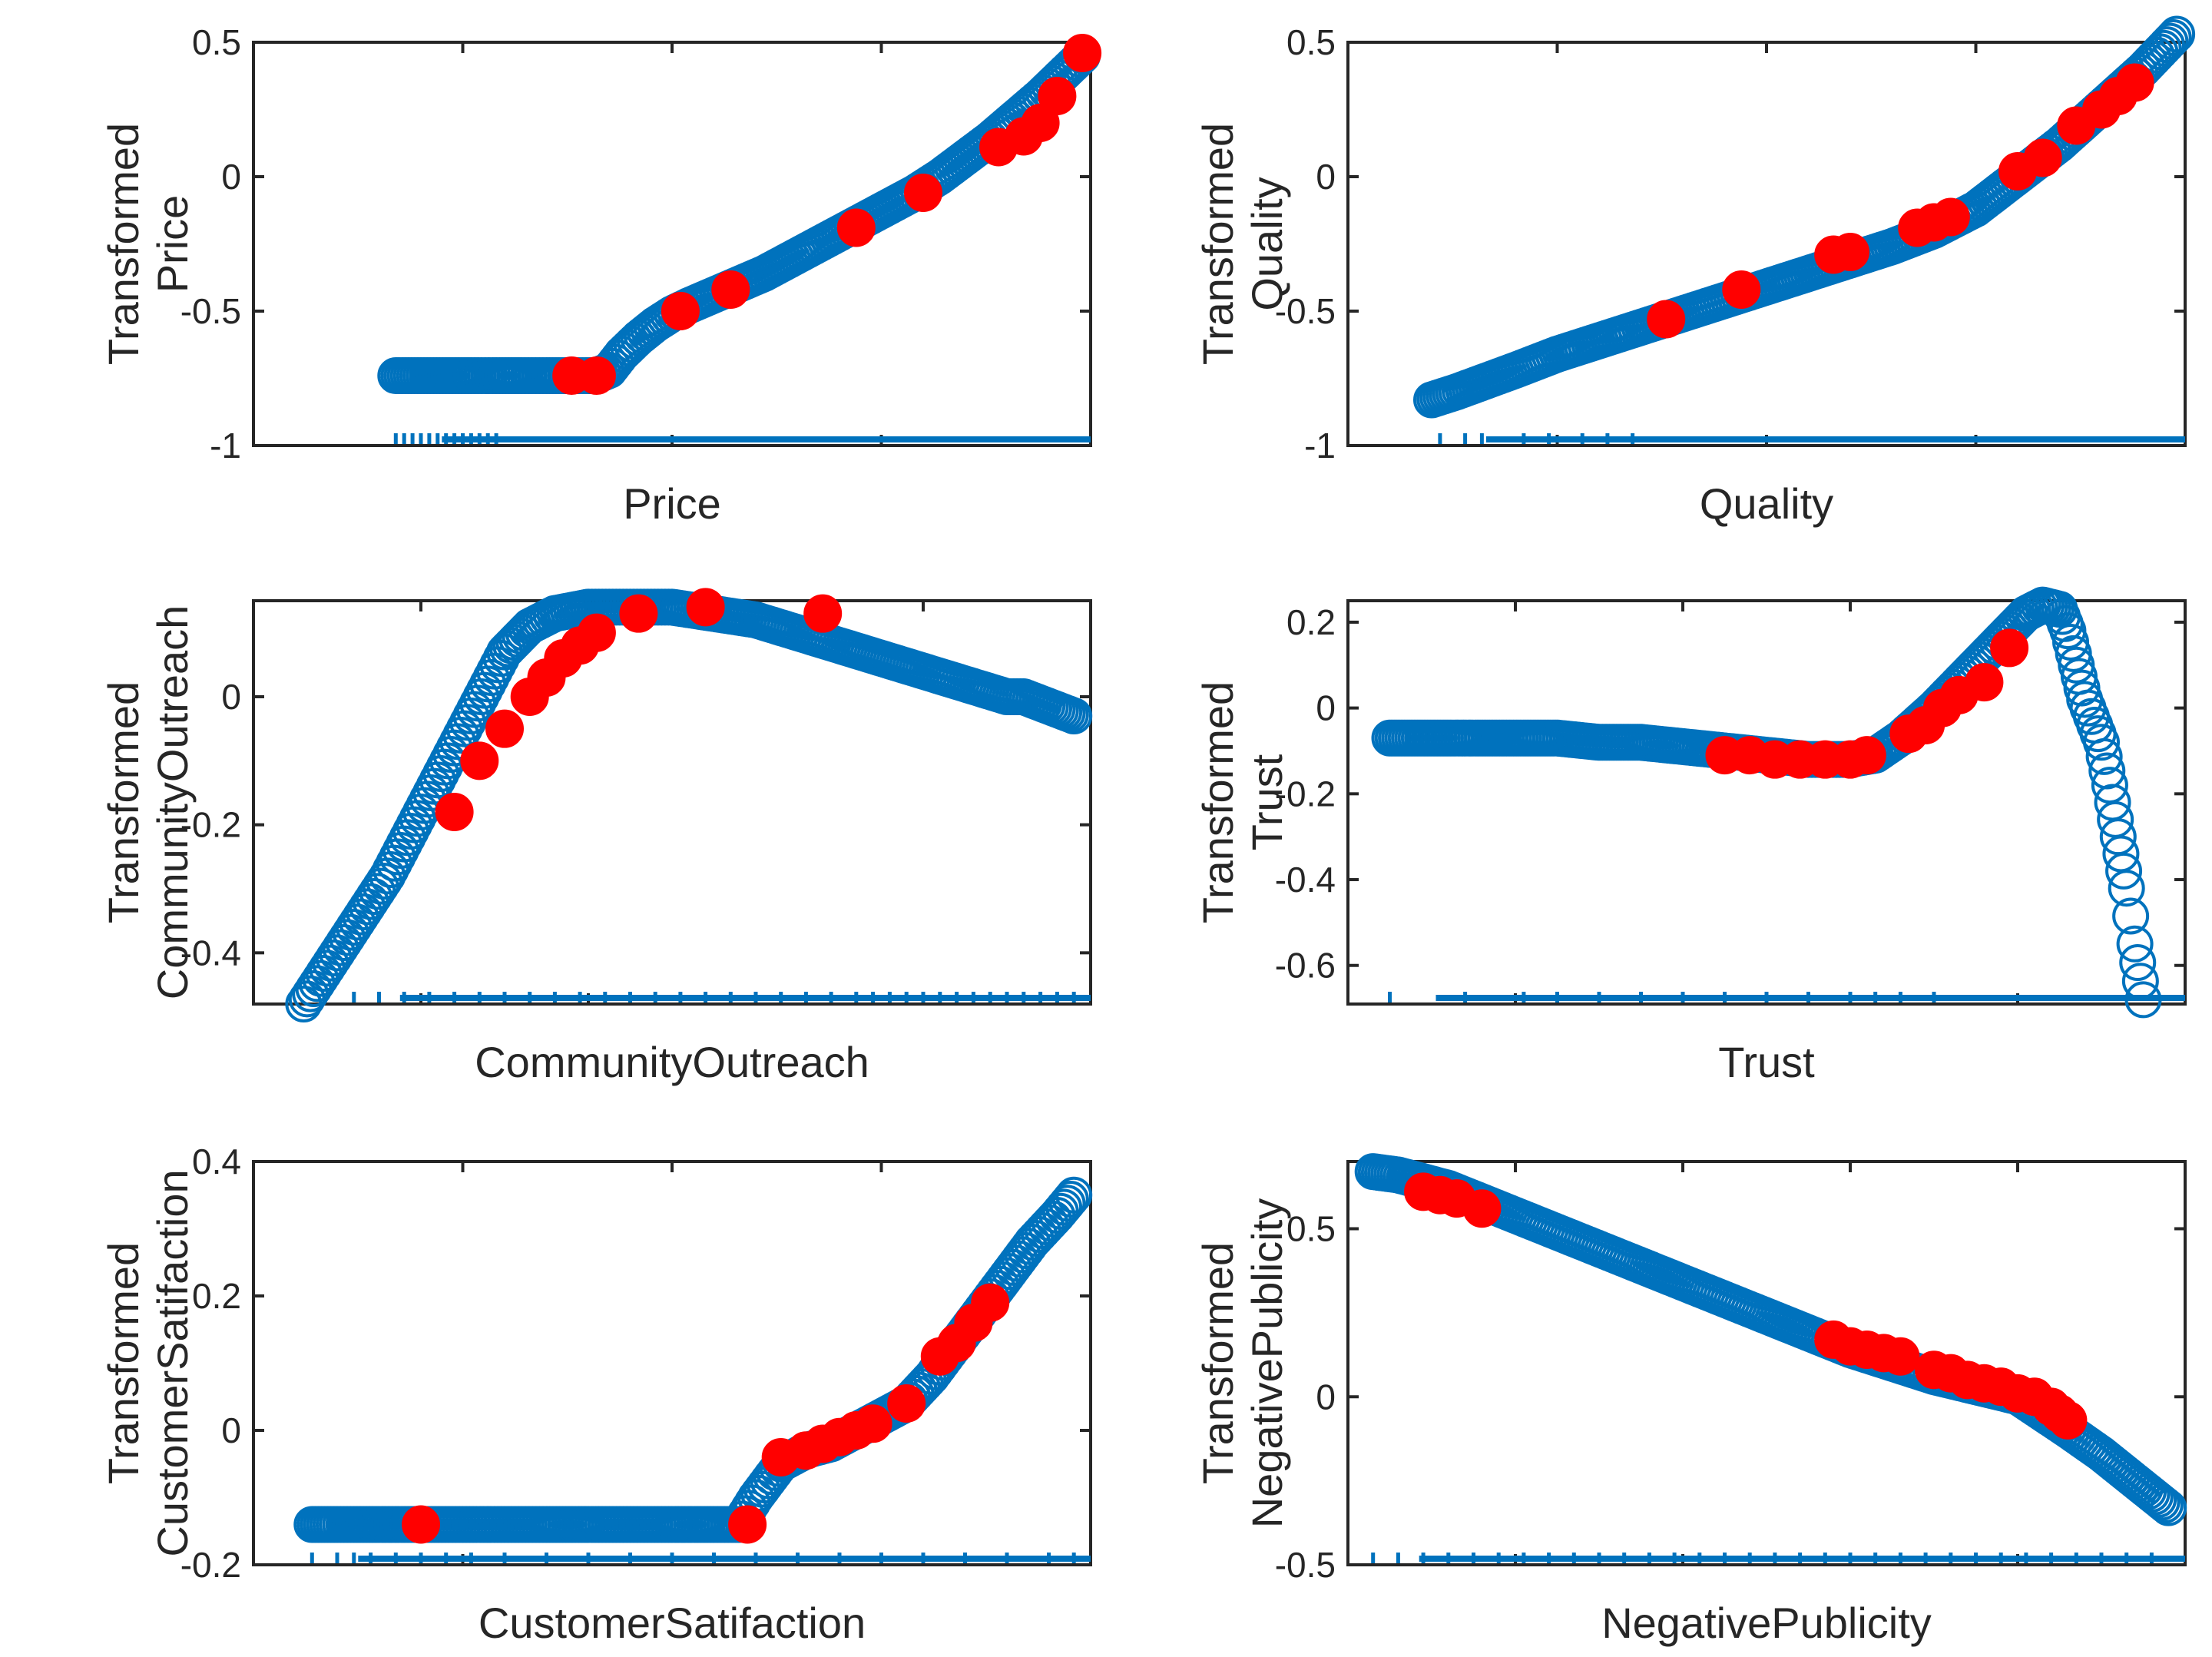 The height and width of the screenshot is (1657, 2212). I want to click on y-axis-label: TransformedQuality, so click(1243, 244).